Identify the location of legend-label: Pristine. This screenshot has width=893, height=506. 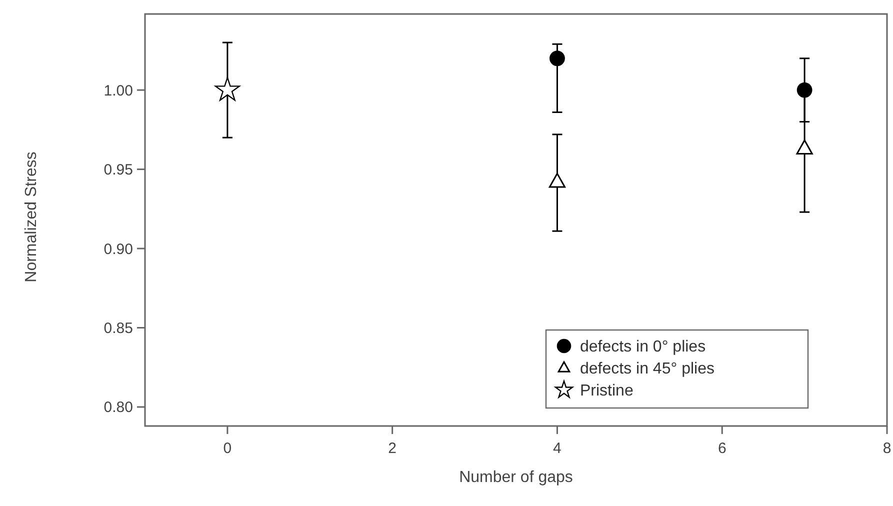
(607, 391).